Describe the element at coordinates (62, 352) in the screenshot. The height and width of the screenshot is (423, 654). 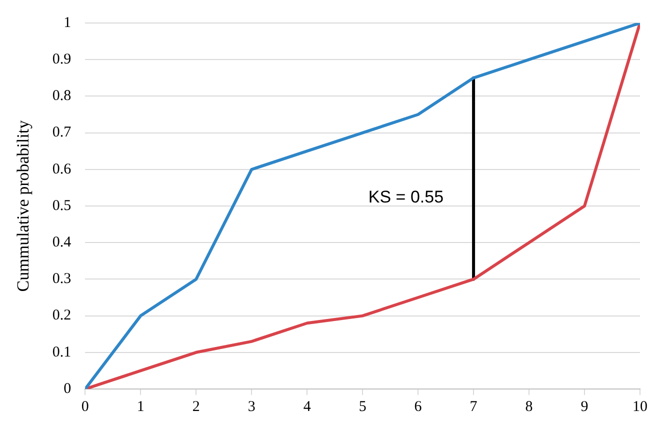
I see `y-tick-label: 0.1` at that location.